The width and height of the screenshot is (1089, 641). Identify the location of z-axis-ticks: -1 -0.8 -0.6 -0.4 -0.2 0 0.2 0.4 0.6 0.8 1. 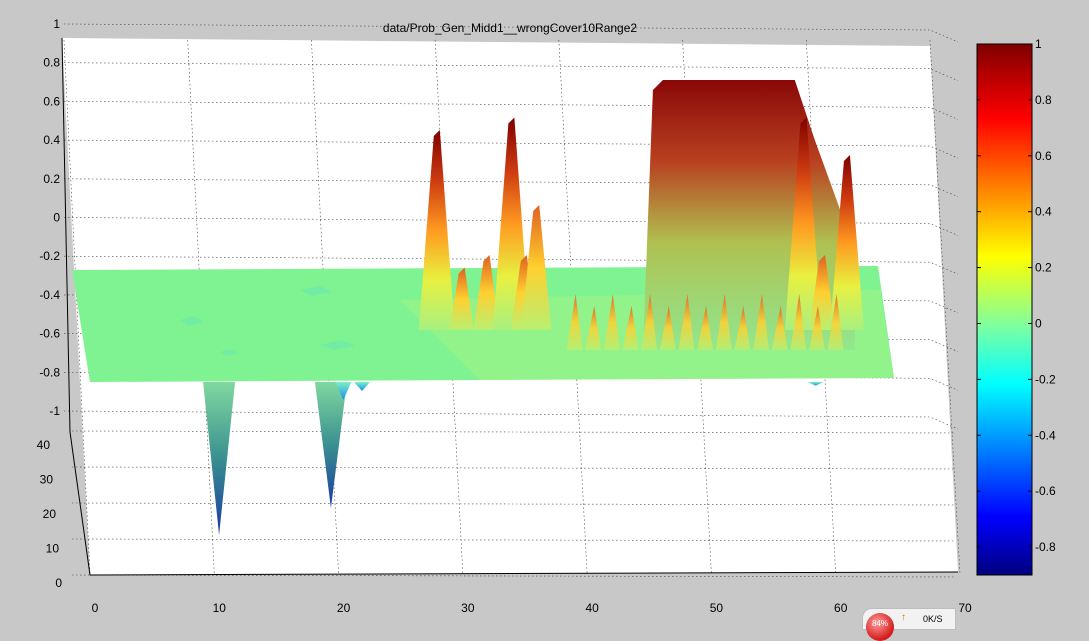
(49, 217).